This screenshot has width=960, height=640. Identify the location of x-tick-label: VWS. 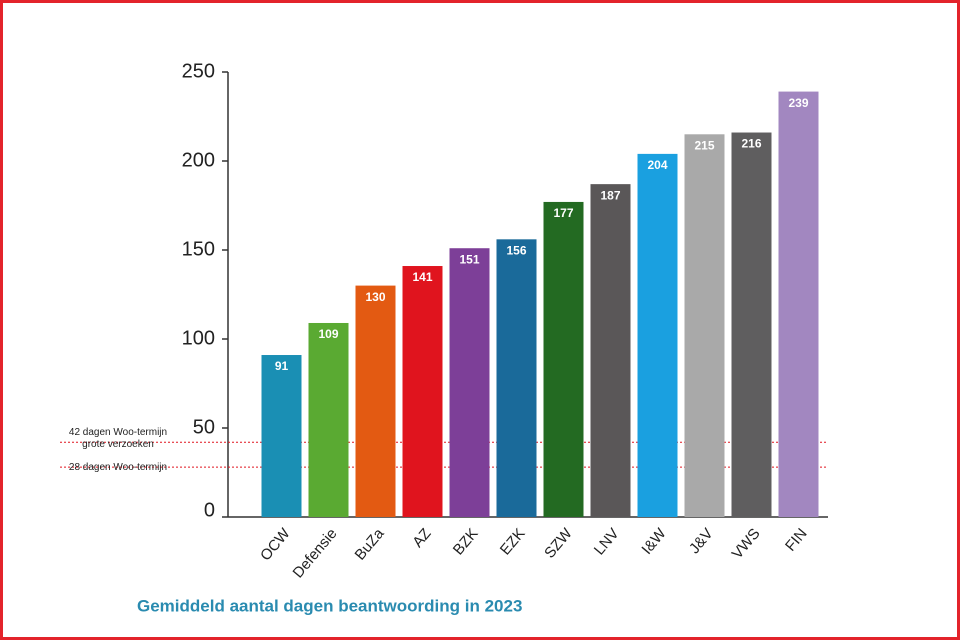
(746, 543).